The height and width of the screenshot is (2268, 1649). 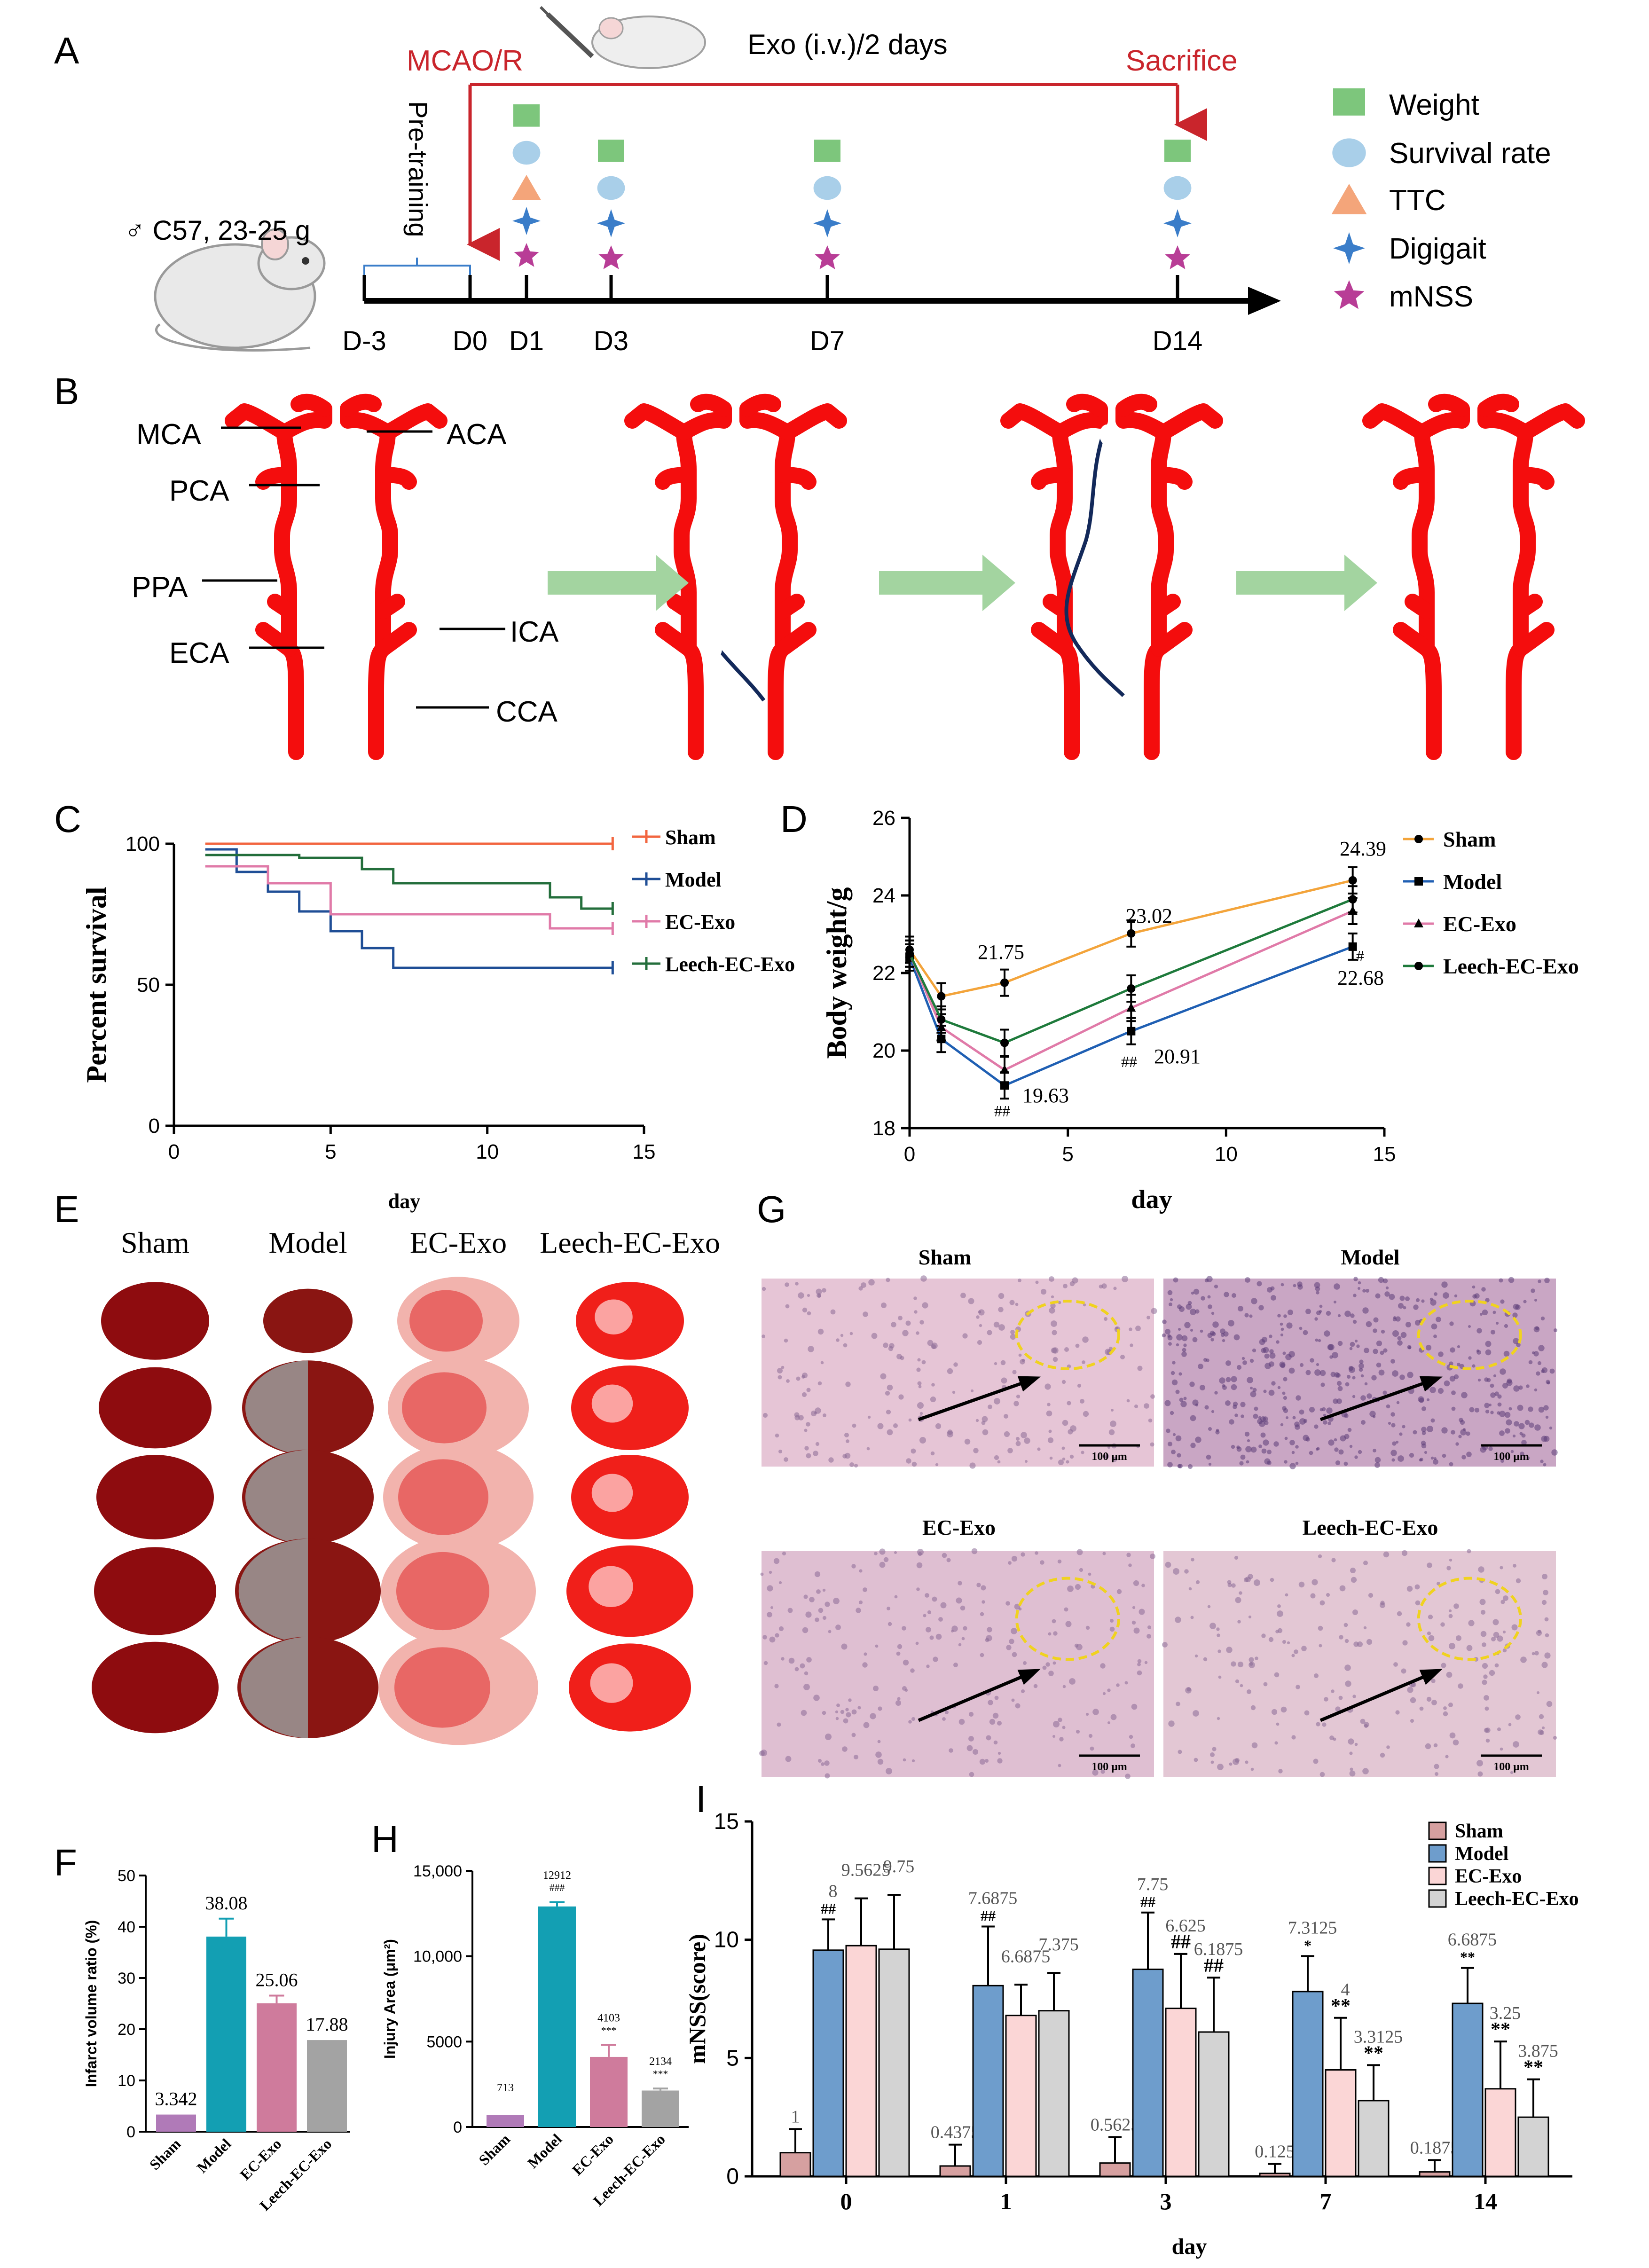 I want to click on panel-label-b: B, so click(x=66, y=391).